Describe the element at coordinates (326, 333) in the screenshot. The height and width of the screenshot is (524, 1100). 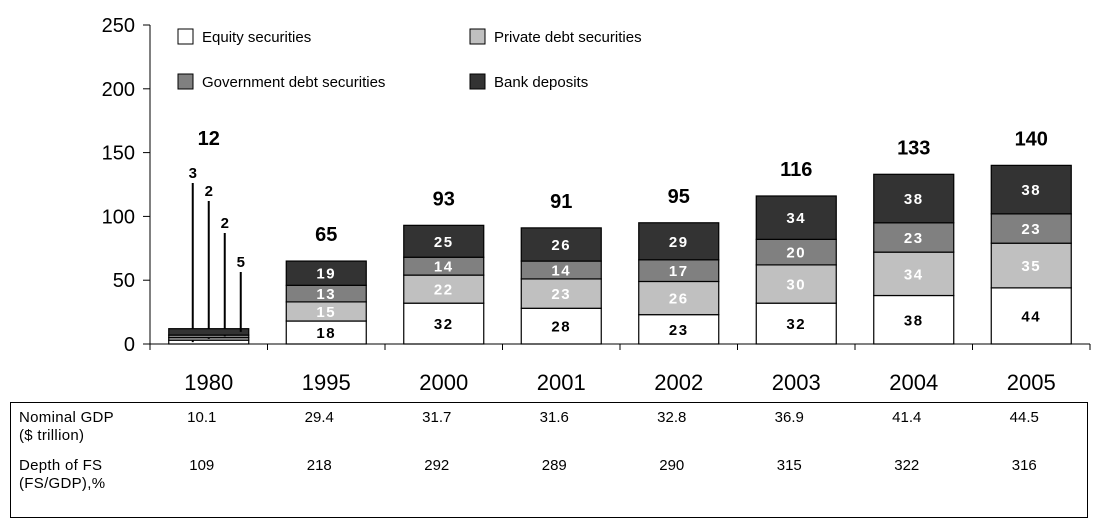
I see `segment-label: 18` at that location.